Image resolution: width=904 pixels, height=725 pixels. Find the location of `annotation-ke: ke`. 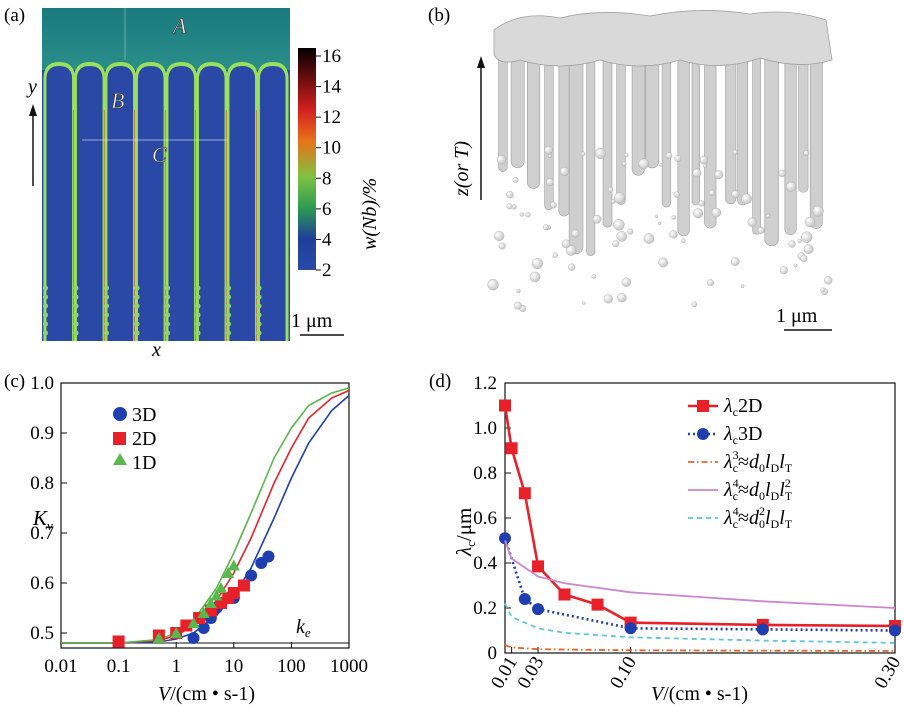

annotation-ke: ke is located at coordinates (303, 628).